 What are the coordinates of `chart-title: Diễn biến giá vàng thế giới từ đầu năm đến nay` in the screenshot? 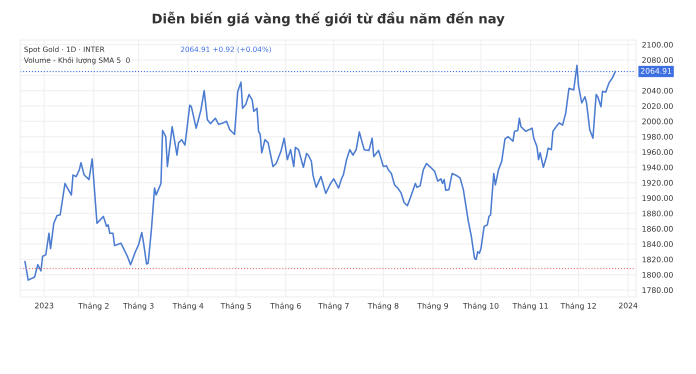 It's located at (328, 19).